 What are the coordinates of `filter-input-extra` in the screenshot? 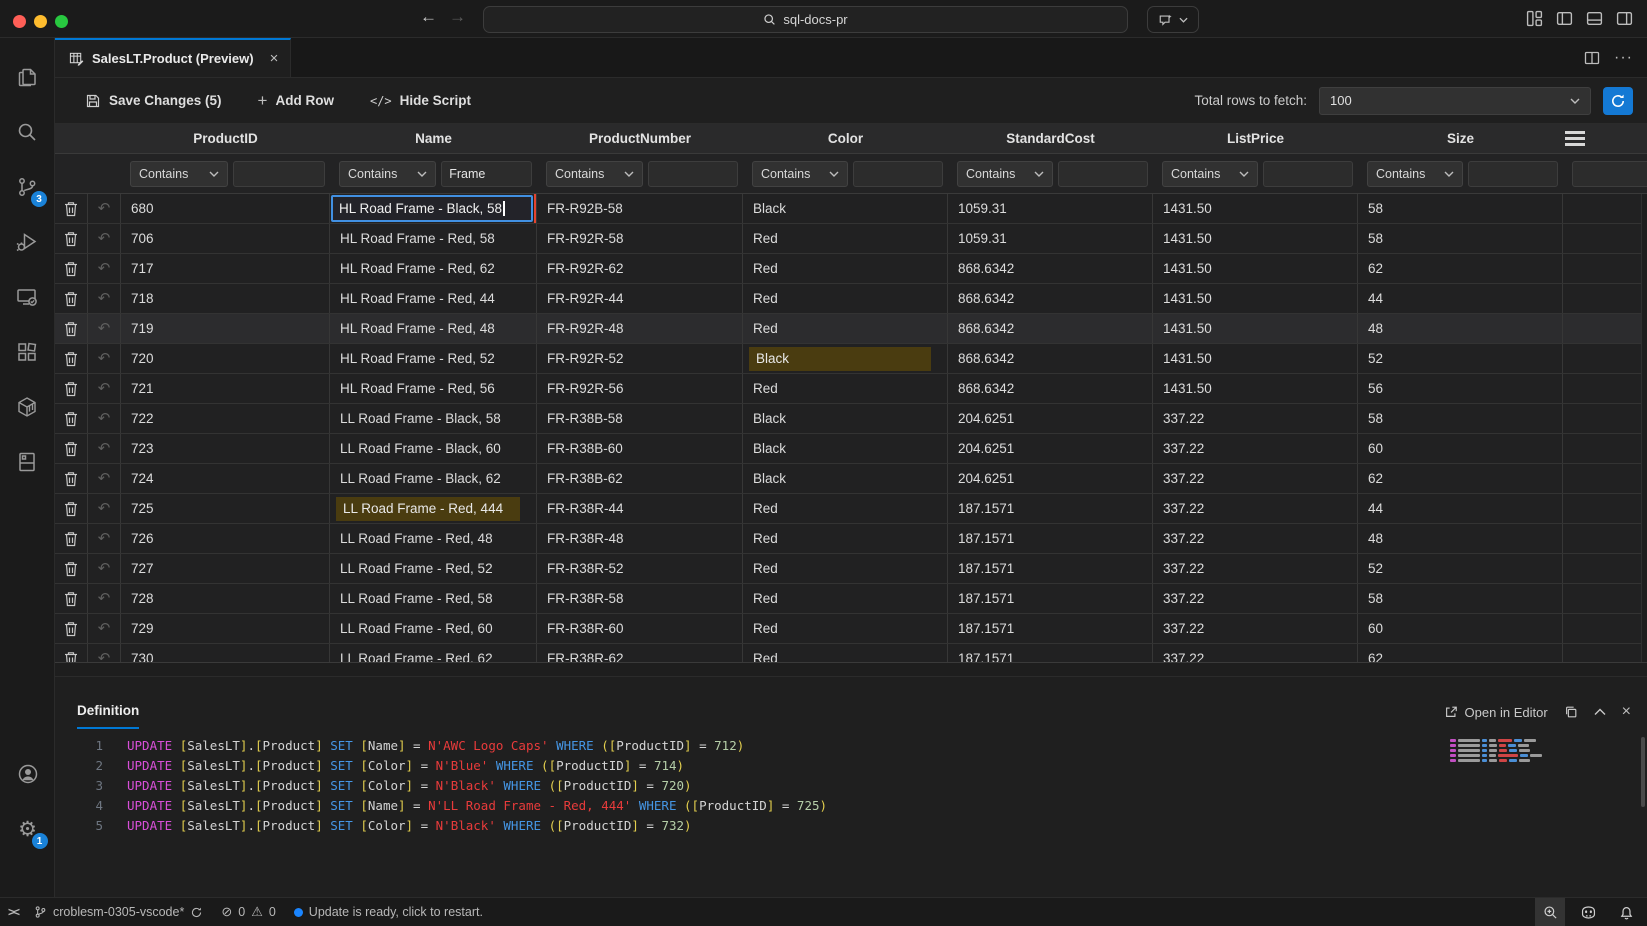 It's located at (1609, 173).